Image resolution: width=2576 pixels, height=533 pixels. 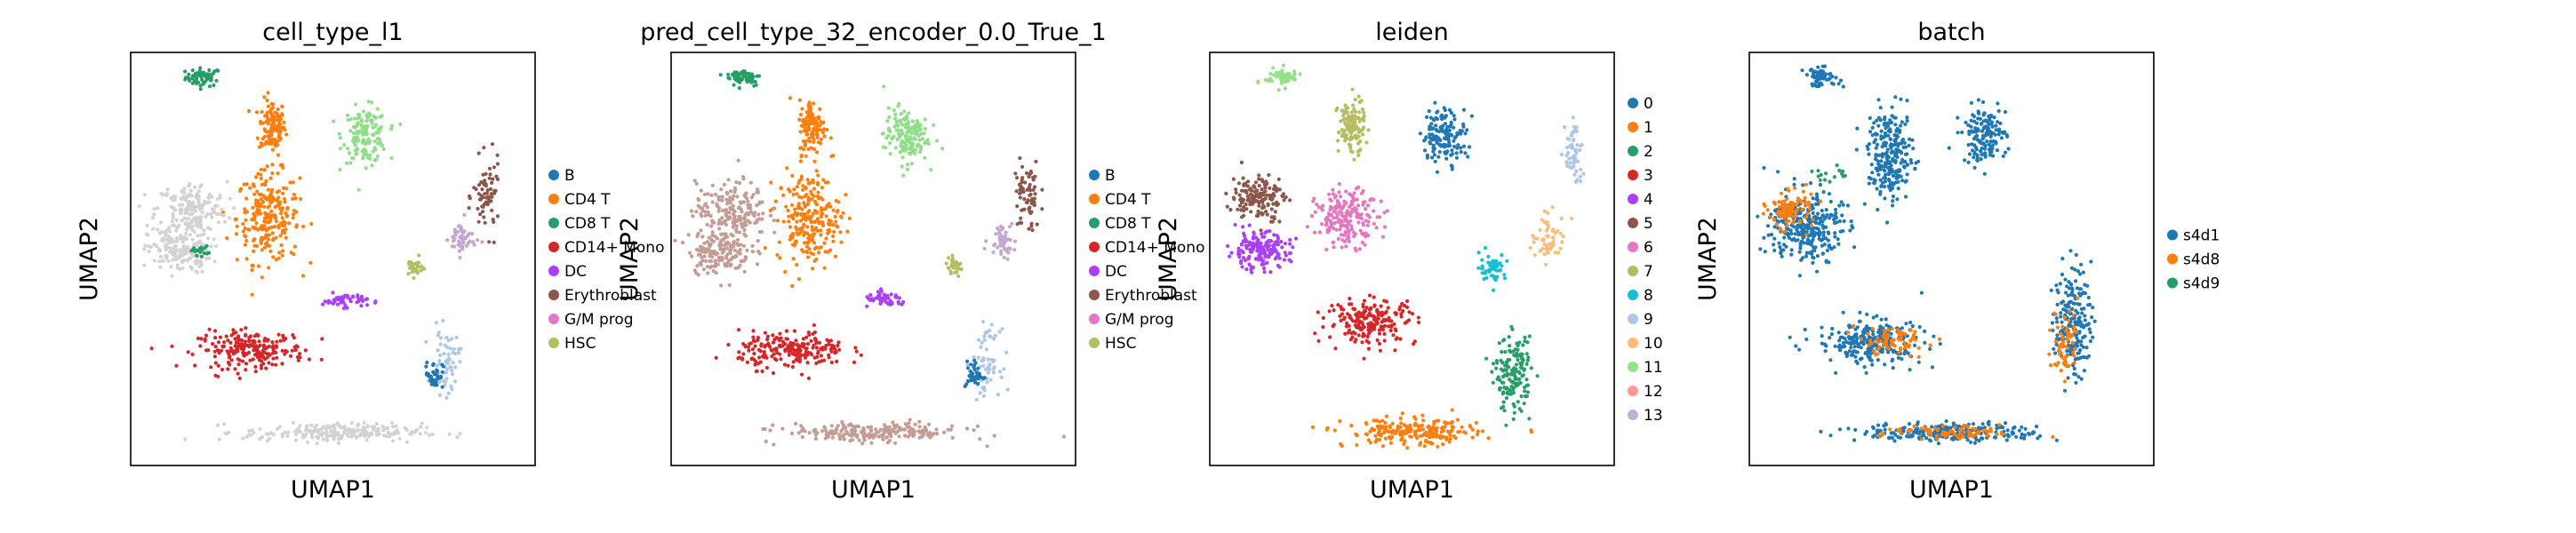 I want to click on legend-label: HSC, so click(x=1120, y=344).